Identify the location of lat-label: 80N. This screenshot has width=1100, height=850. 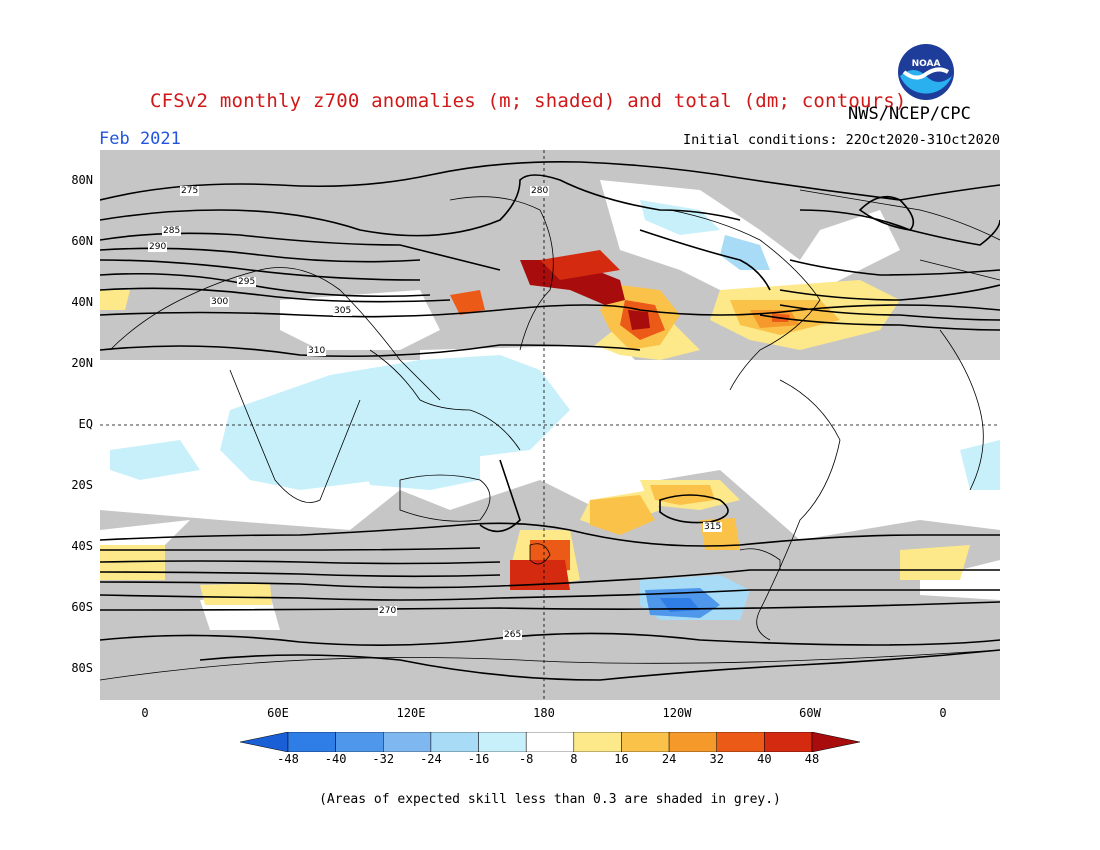
(82, 180).